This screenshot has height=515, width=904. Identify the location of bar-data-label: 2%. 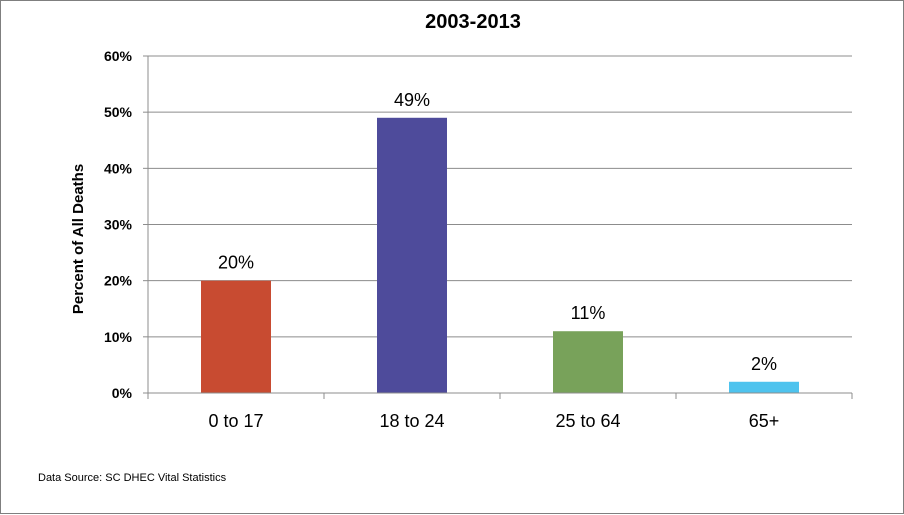
(764, 364).